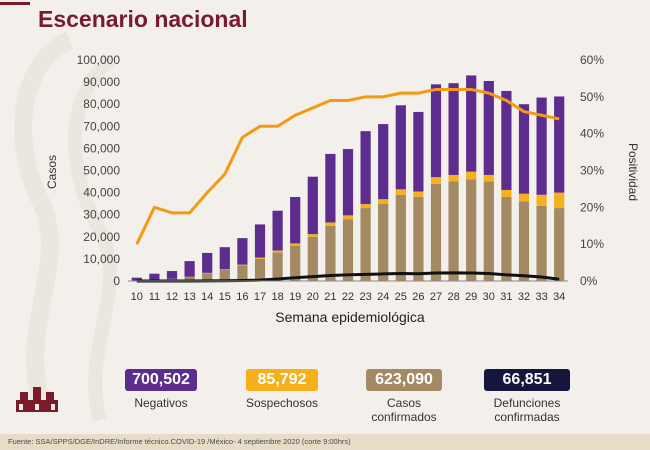  I want to click on x-tick-label: 11, so click(154, 297).